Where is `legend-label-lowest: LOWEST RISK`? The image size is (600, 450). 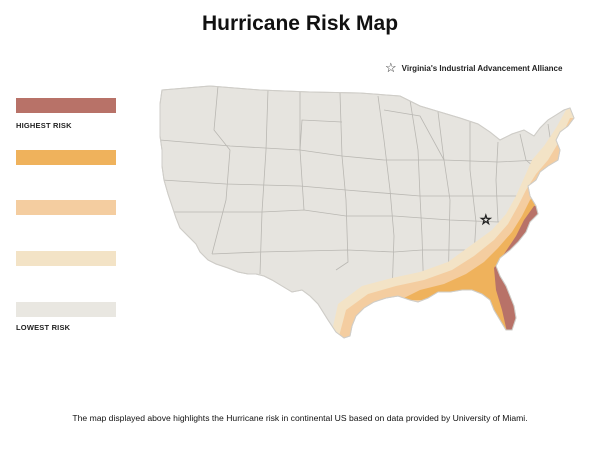
legend-label-lowest: LOWEST RISK is located at coordinates (43, 327).